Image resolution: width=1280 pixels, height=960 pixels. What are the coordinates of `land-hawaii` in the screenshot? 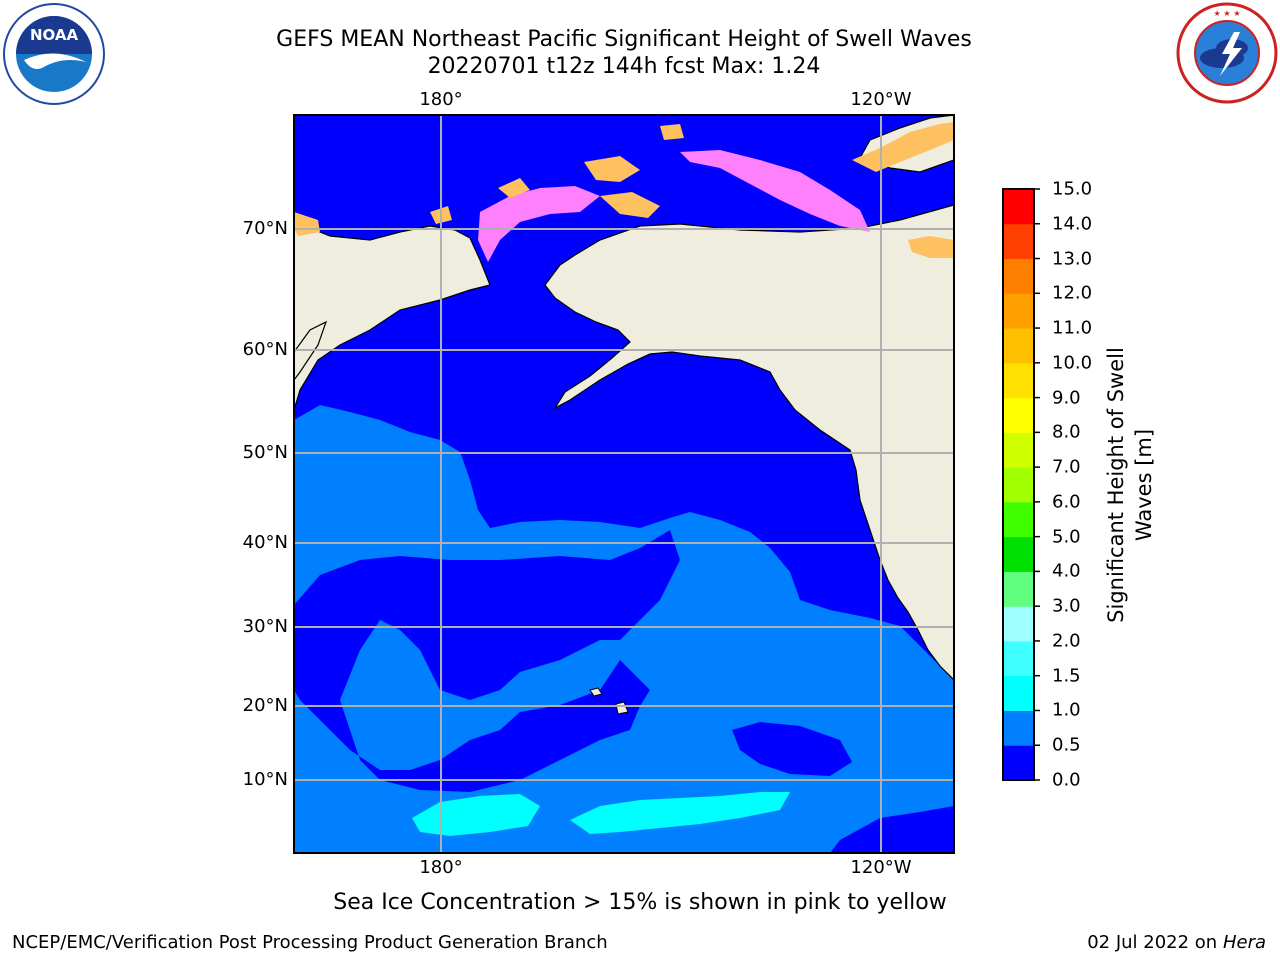 It's located at (609, 701).